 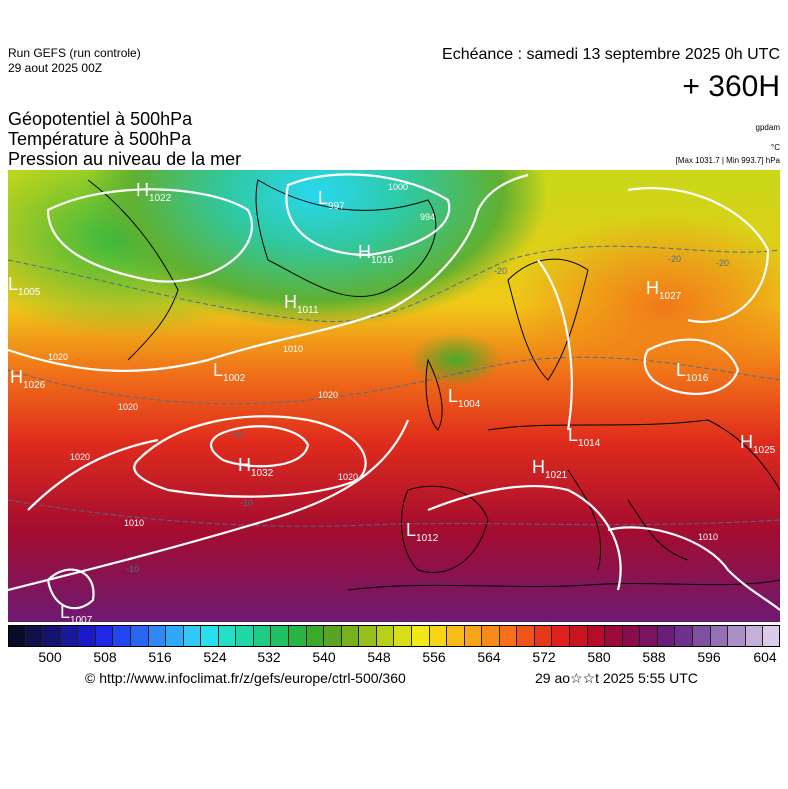 What do you see at coordinates (55, 68) in the screenshot?
I see `run-date: 29 aout 2025 00Z` at bounding box center [55, 68].